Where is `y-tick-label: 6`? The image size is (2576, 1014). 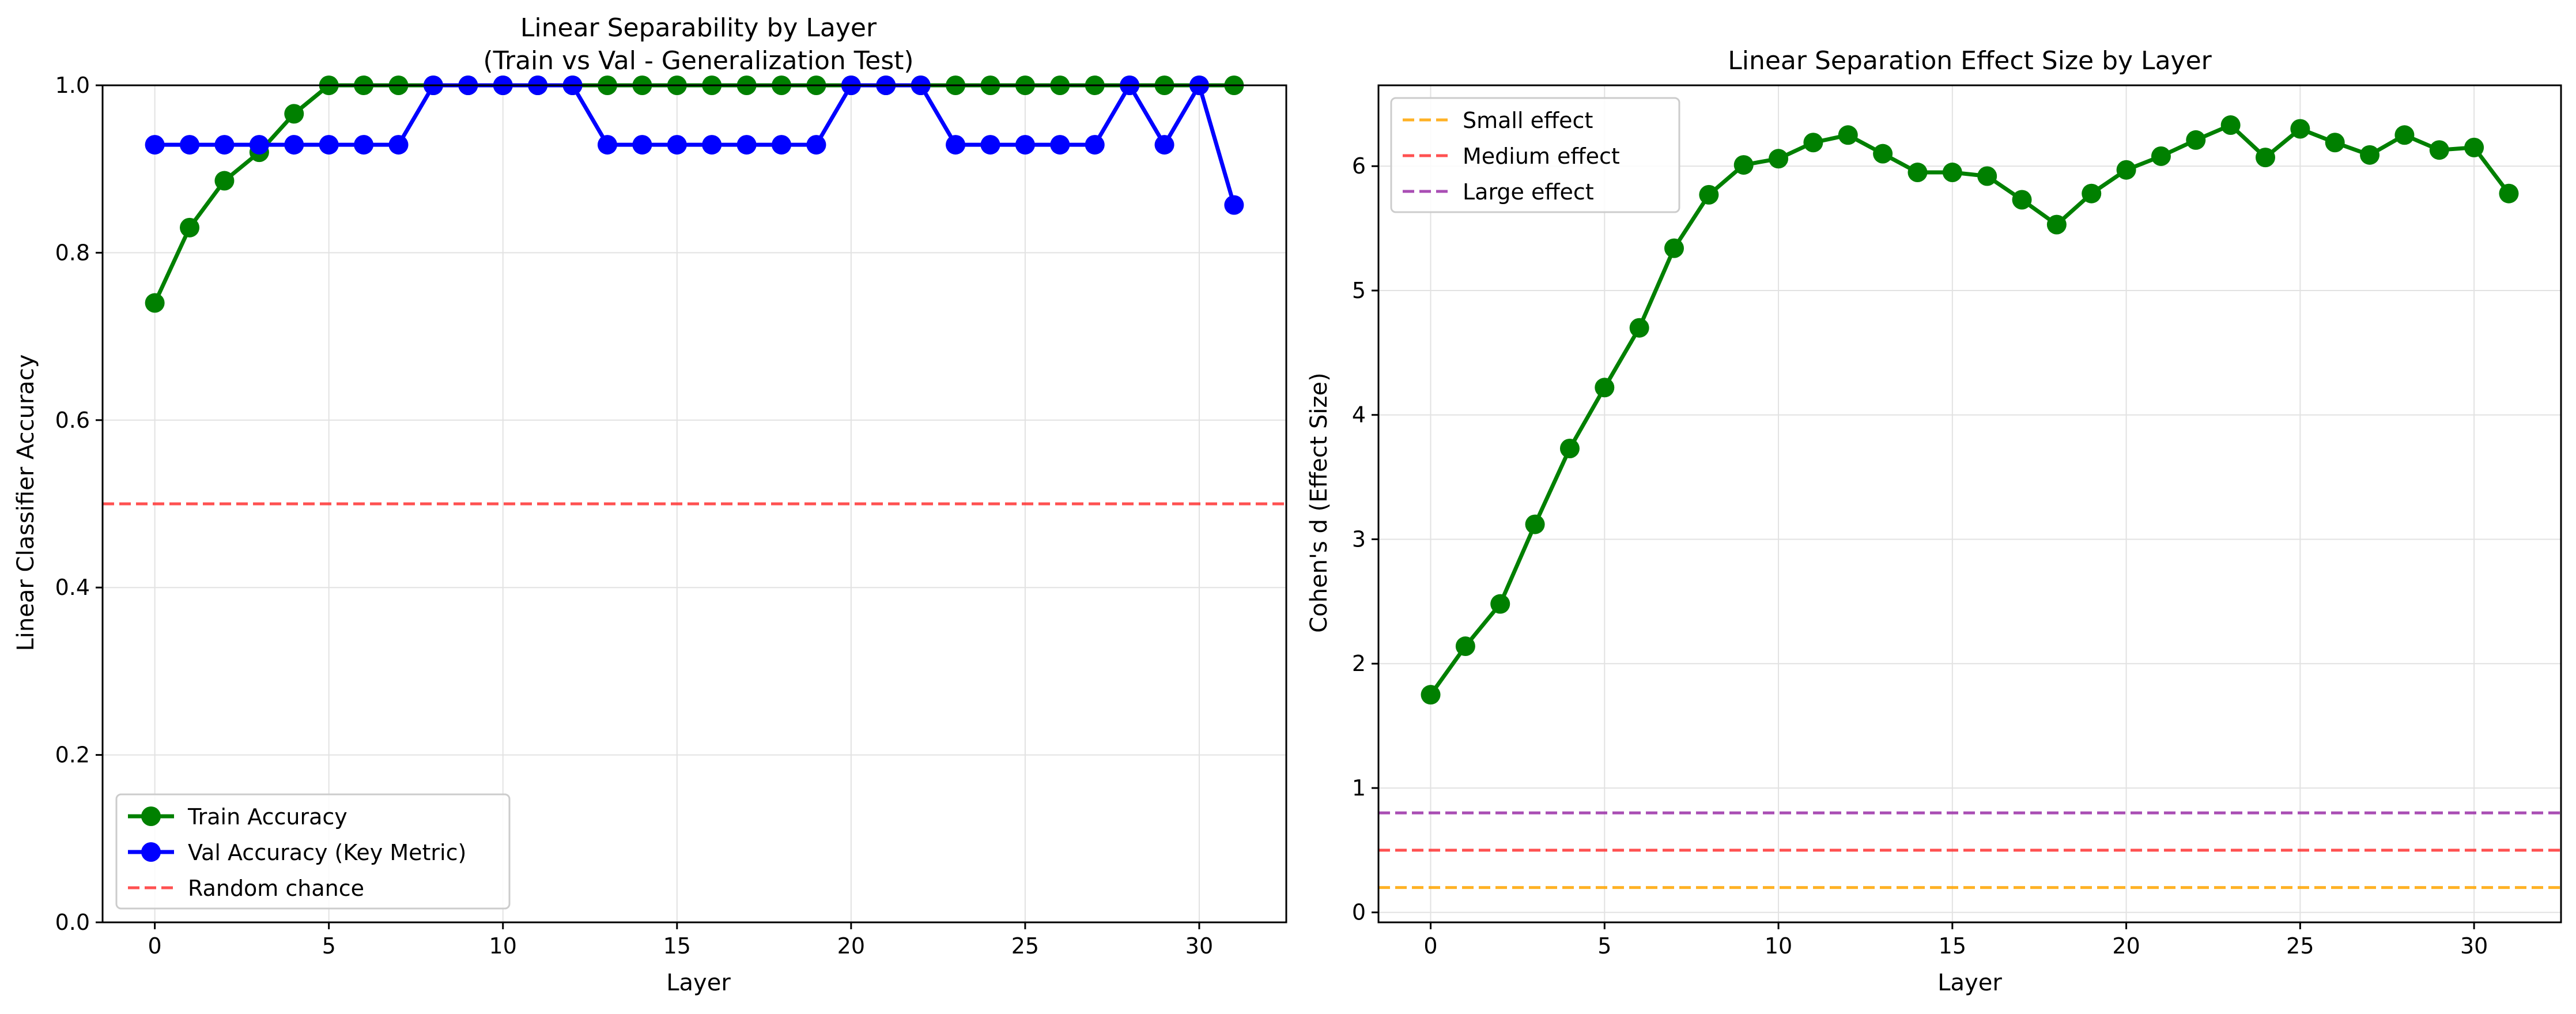 y-tick-label: 6 is located at coordinates (1359, 166).